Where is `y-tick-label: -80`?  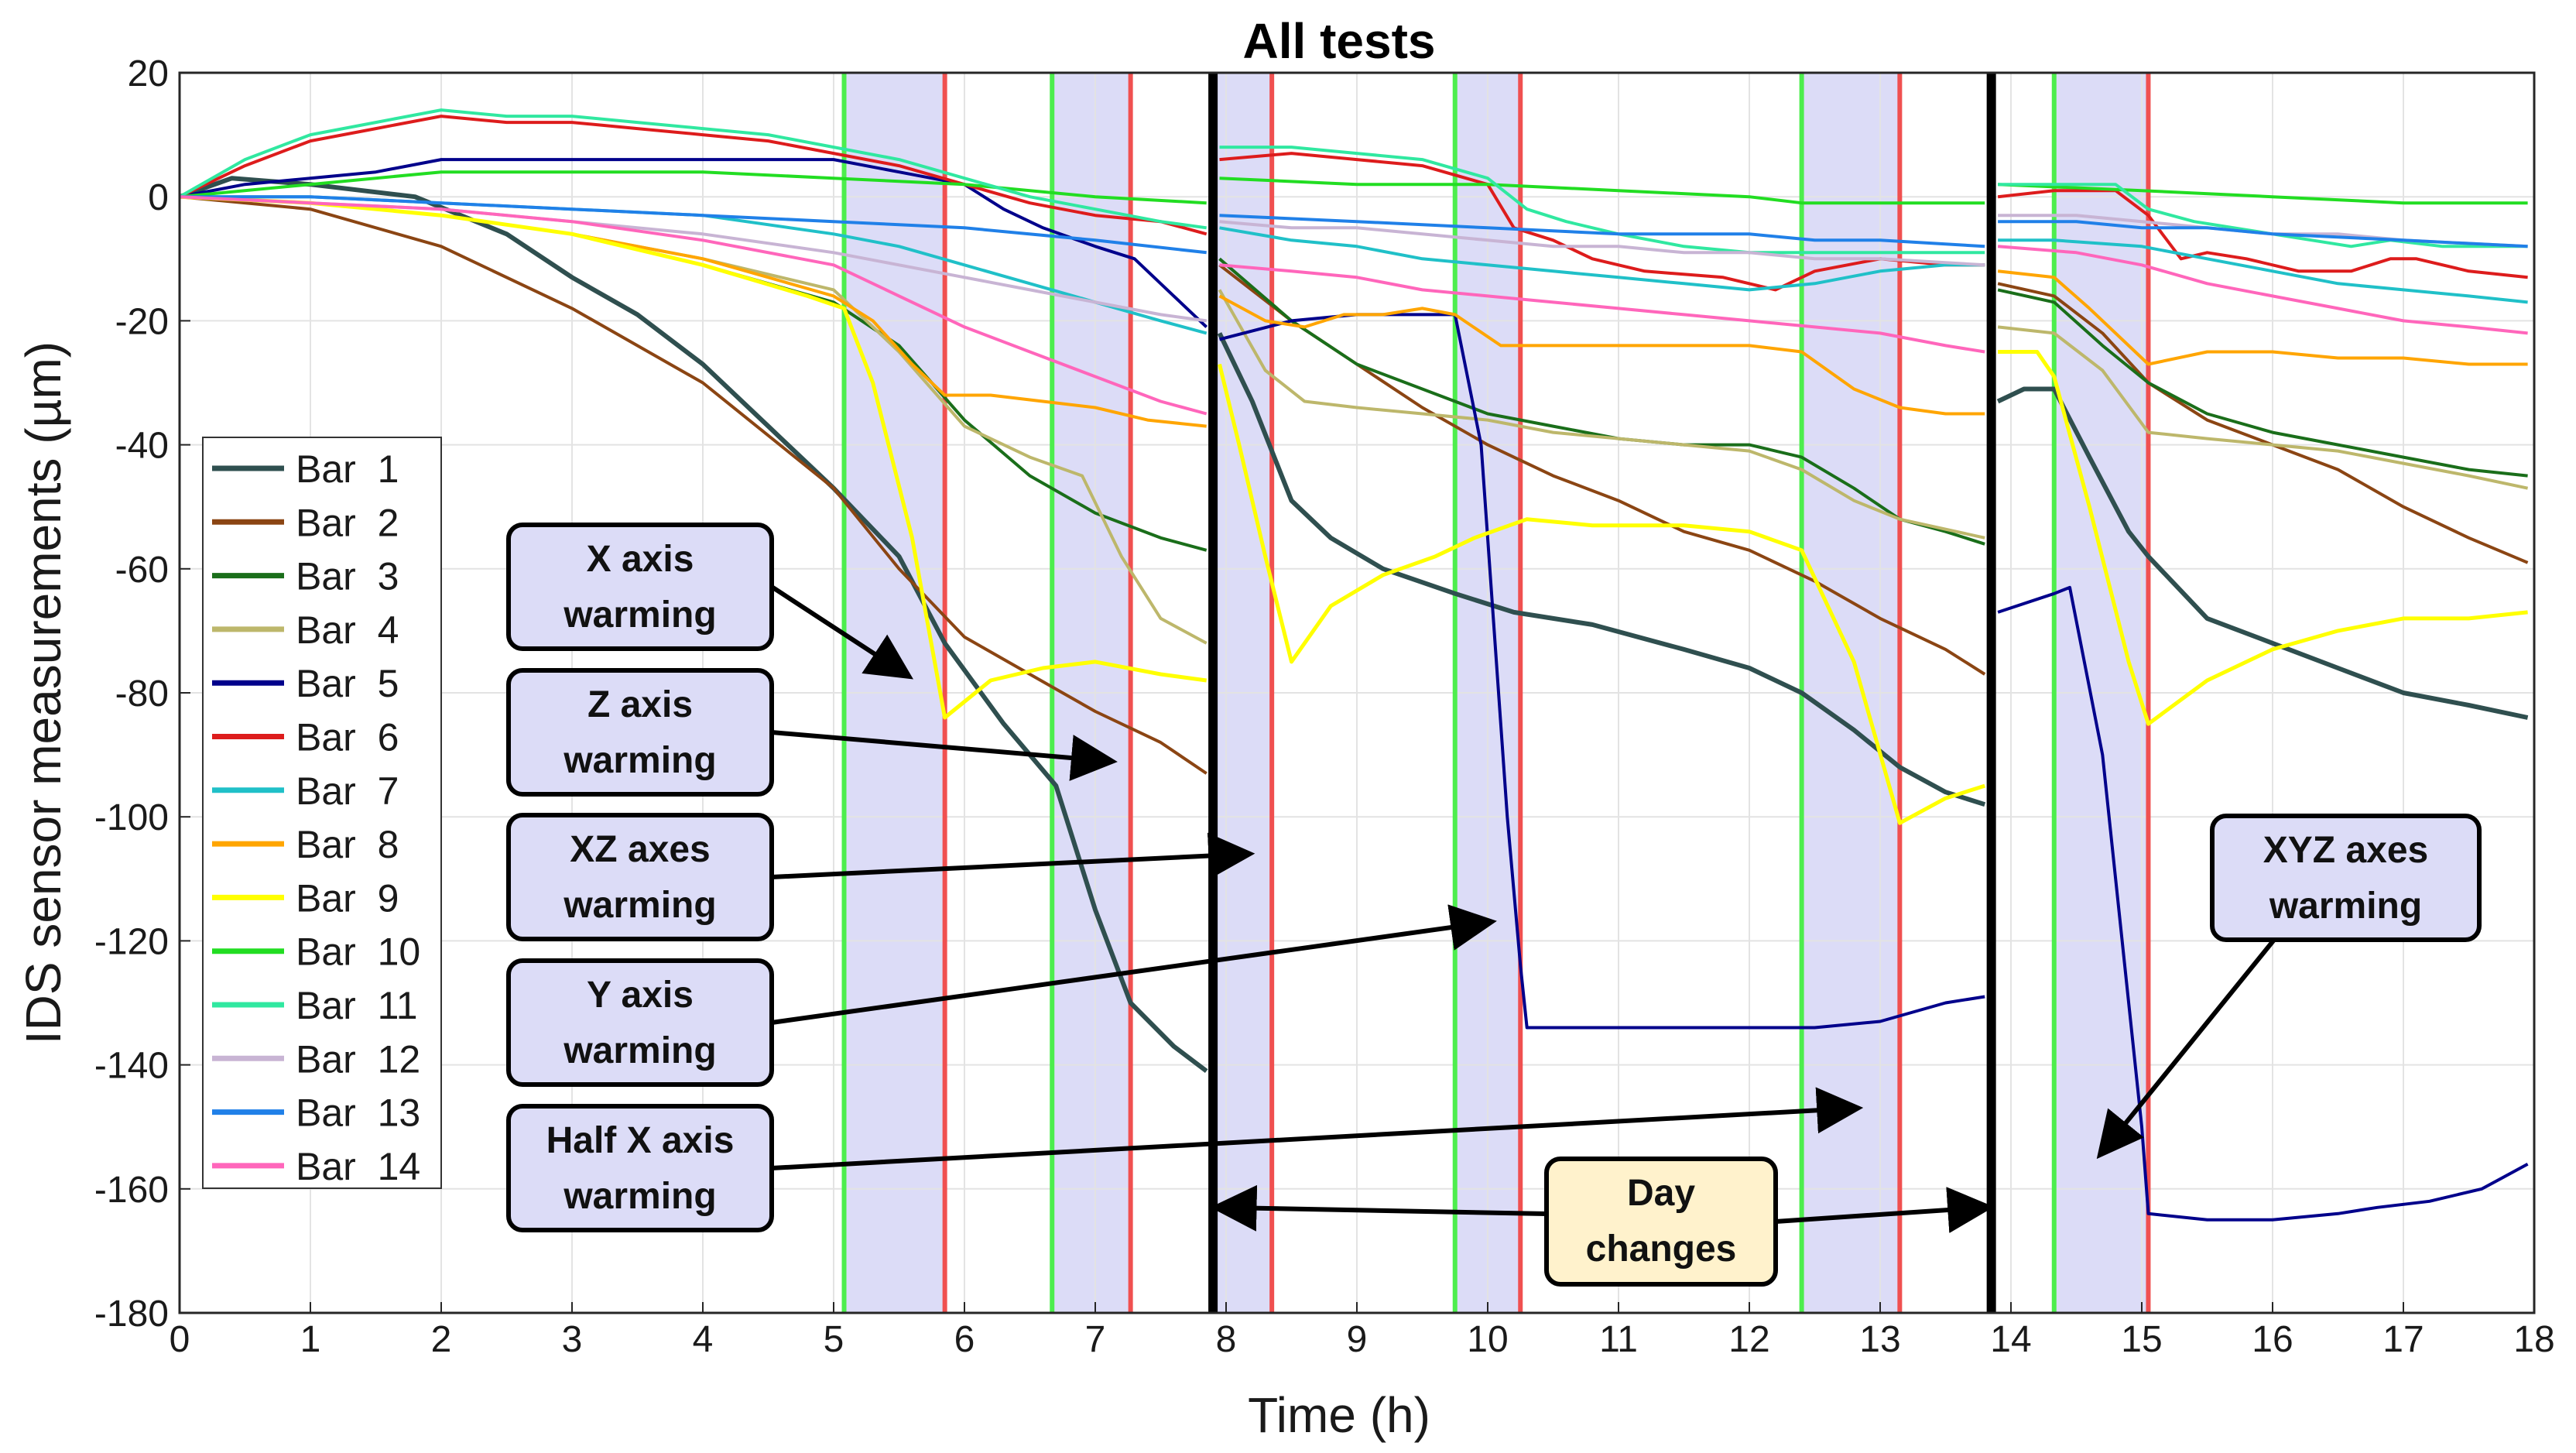
y-tick-label: -80 is located at coordinates (142, 694).